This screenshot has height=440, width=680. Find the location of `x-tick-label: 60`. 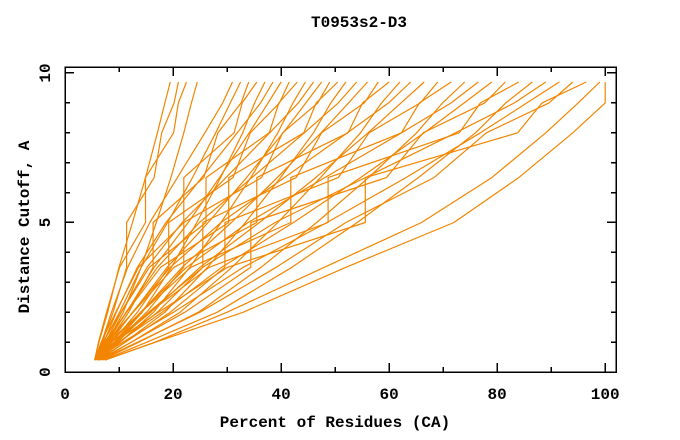

x-tick-label: 60 is located at coordinates (389, 395).